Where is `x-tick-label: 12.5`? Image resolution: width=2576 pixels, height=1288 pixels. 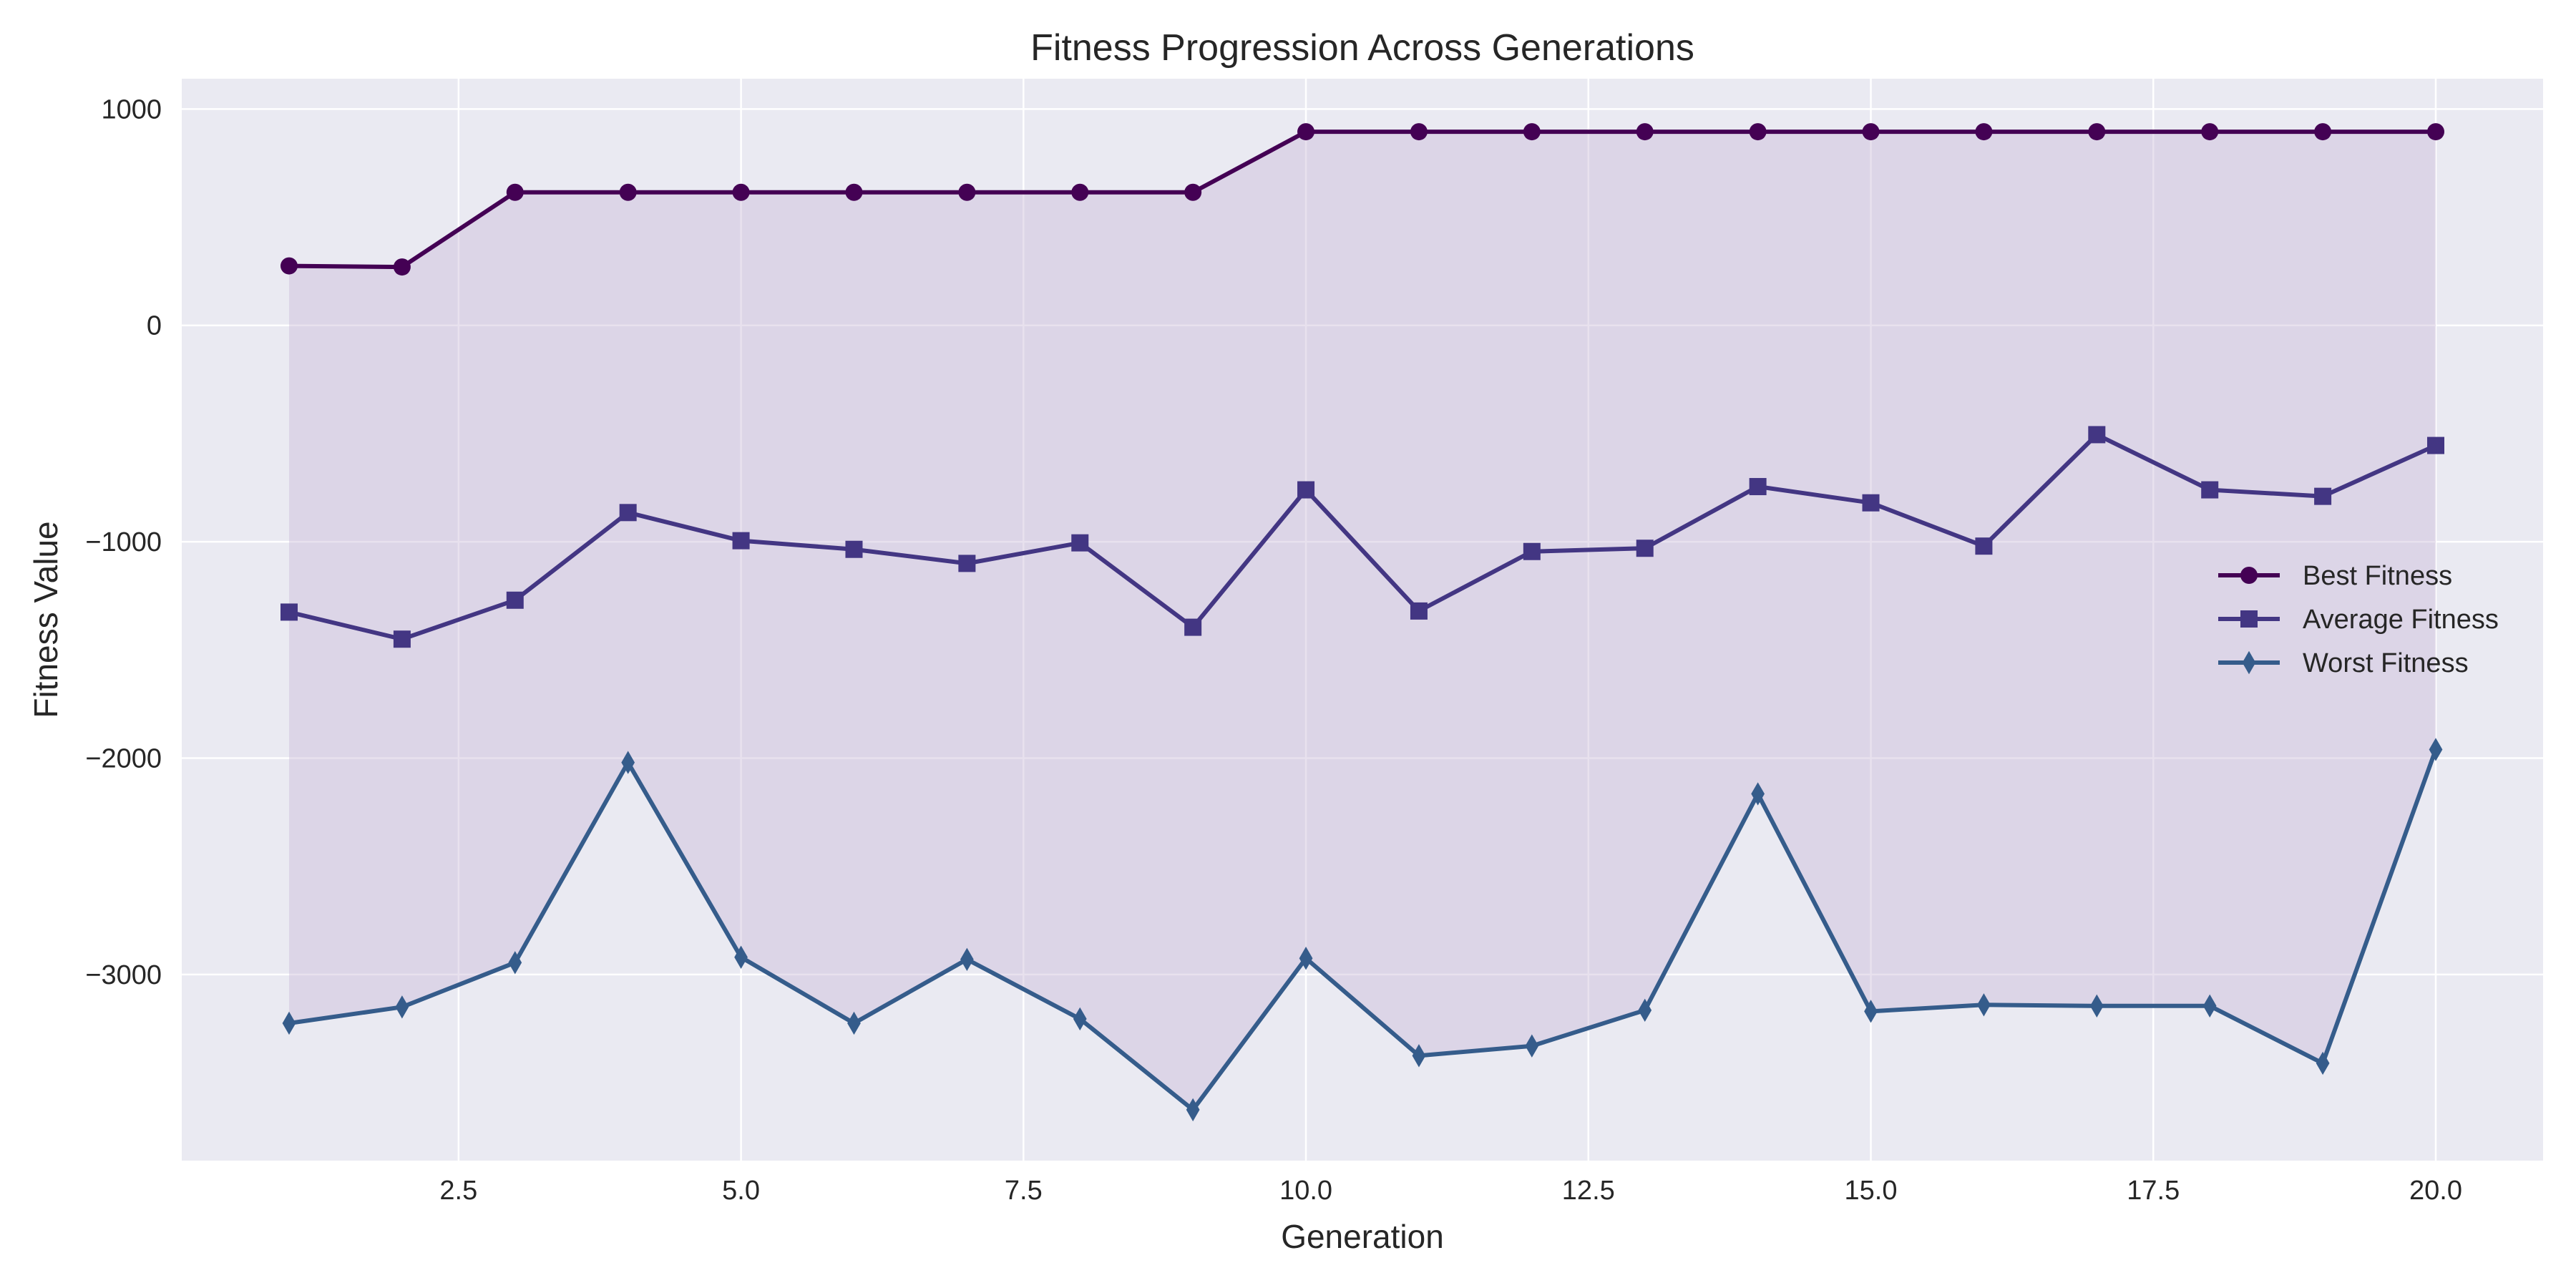
x-tick-label: 12.5 is located at coordinates (1588, 1191).